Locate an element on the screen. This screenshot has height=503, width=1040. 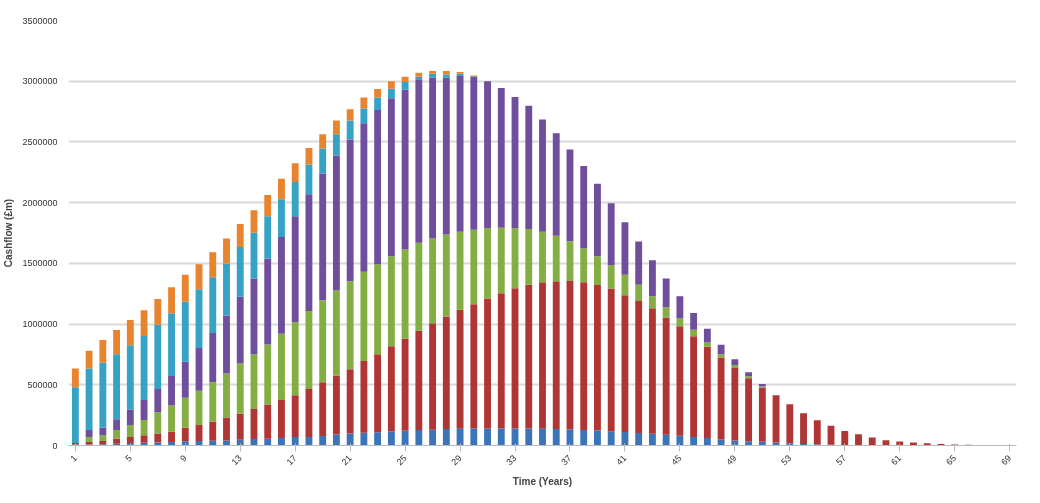
x-tick-label: 33 is located at coordinates (511, 460).